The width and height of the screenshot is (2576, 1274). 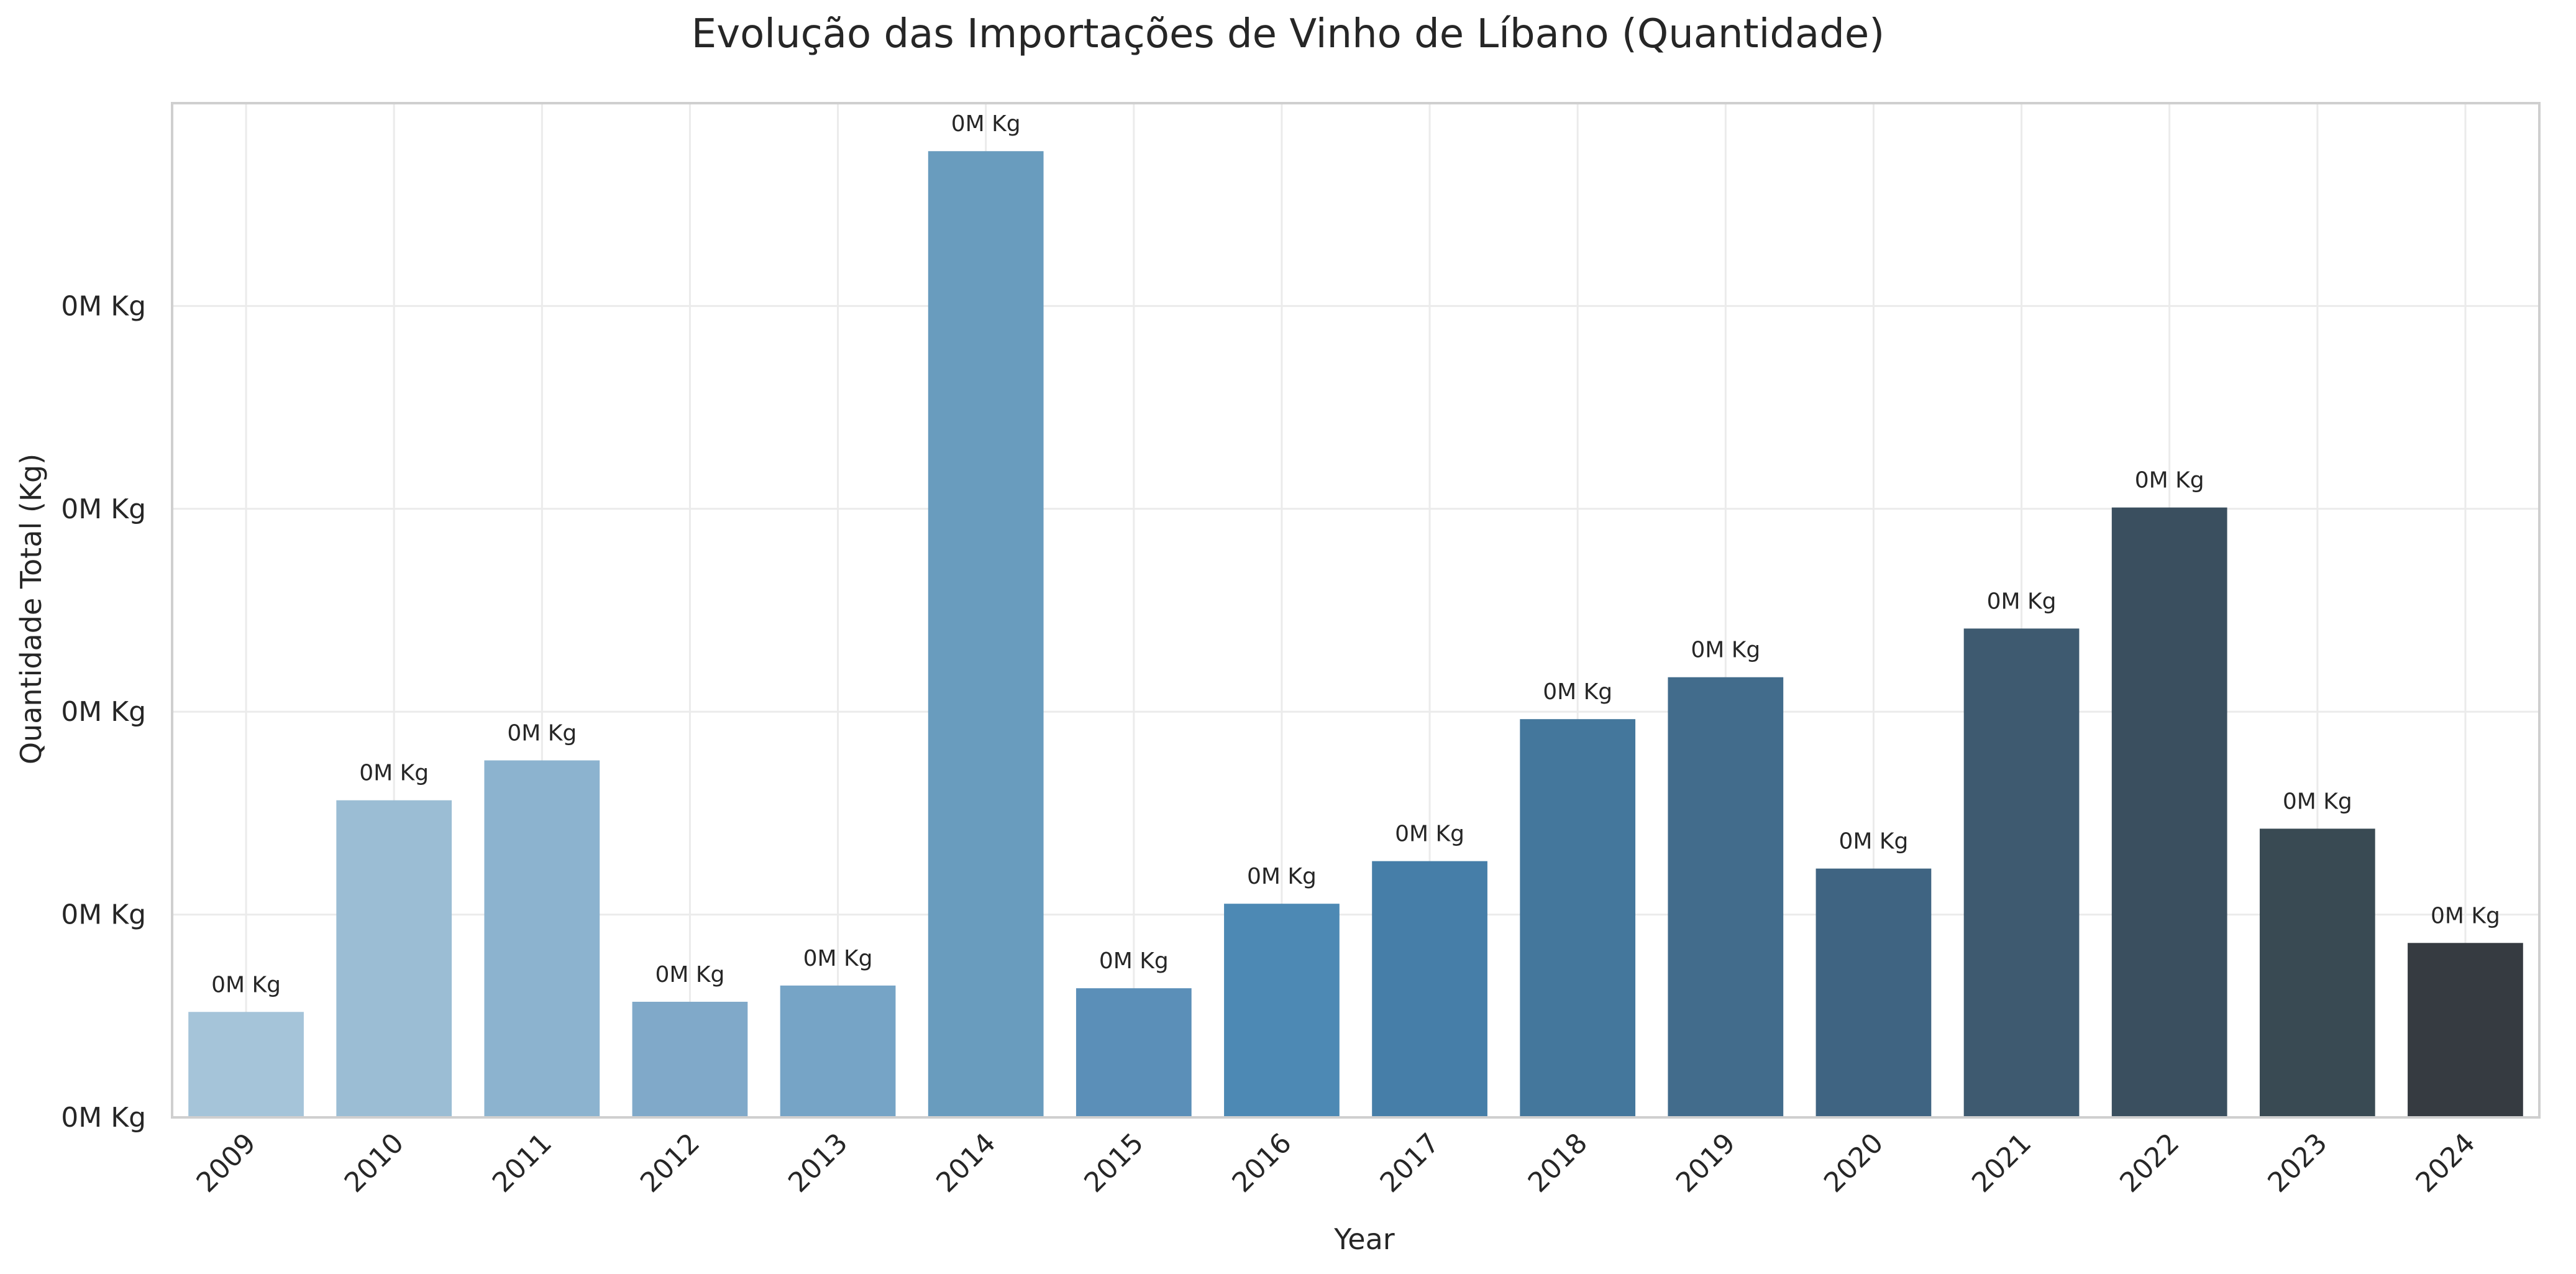 What do you see at coordinates (1874, 842) in the screenshot?
I see `data-label-2020: 0M Kg` at bounding box center [1874, 842].